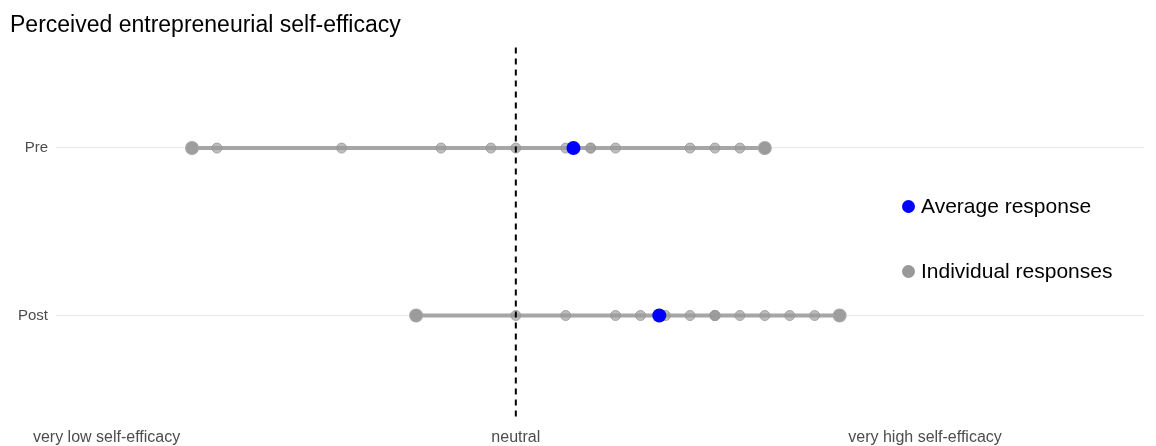 Image resolution: width=1156 pixels, height=446 pixels. What do you see at coordinates (36, 147) in the screenshot?
I see `y-tick-label: Pre` at bounding box center [36, 147].